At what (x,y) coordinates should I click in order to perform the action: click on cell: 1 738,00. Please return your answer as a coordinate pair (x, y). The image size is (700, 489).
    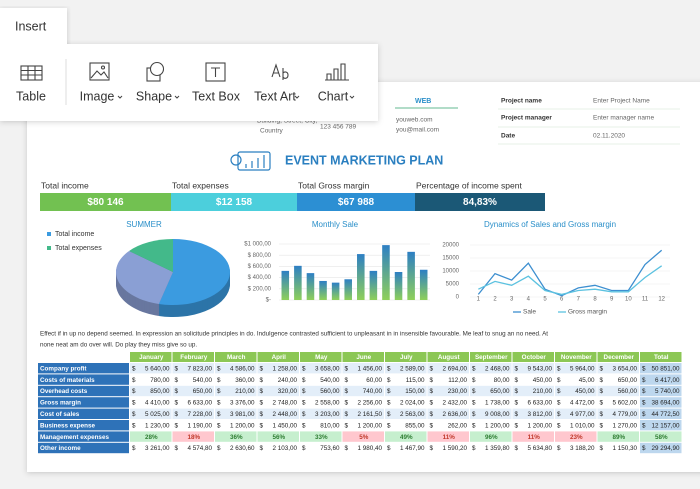
    Looking at the image, I should click on (497, 403).